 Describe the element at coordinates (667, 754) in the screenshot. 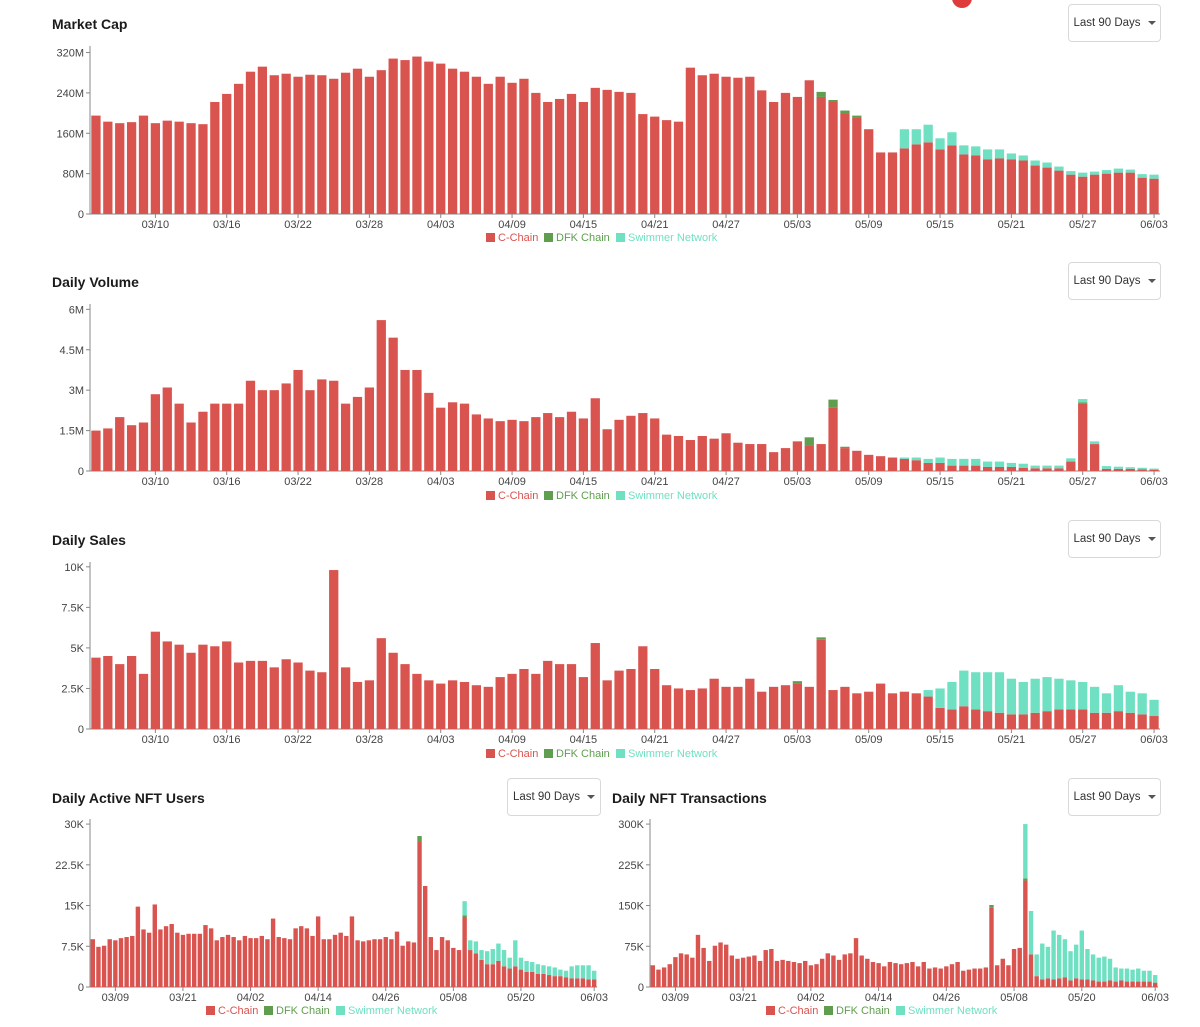

I see `legend-item-swimmer-network: Swimmer Network` at that location.